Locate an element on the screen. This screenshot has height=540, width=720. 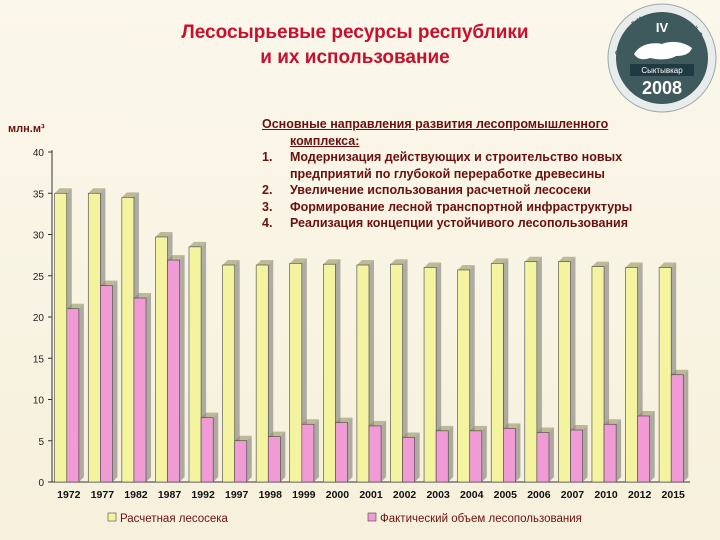
x-tick-label: 2012 is located at coordinates (640, 495).